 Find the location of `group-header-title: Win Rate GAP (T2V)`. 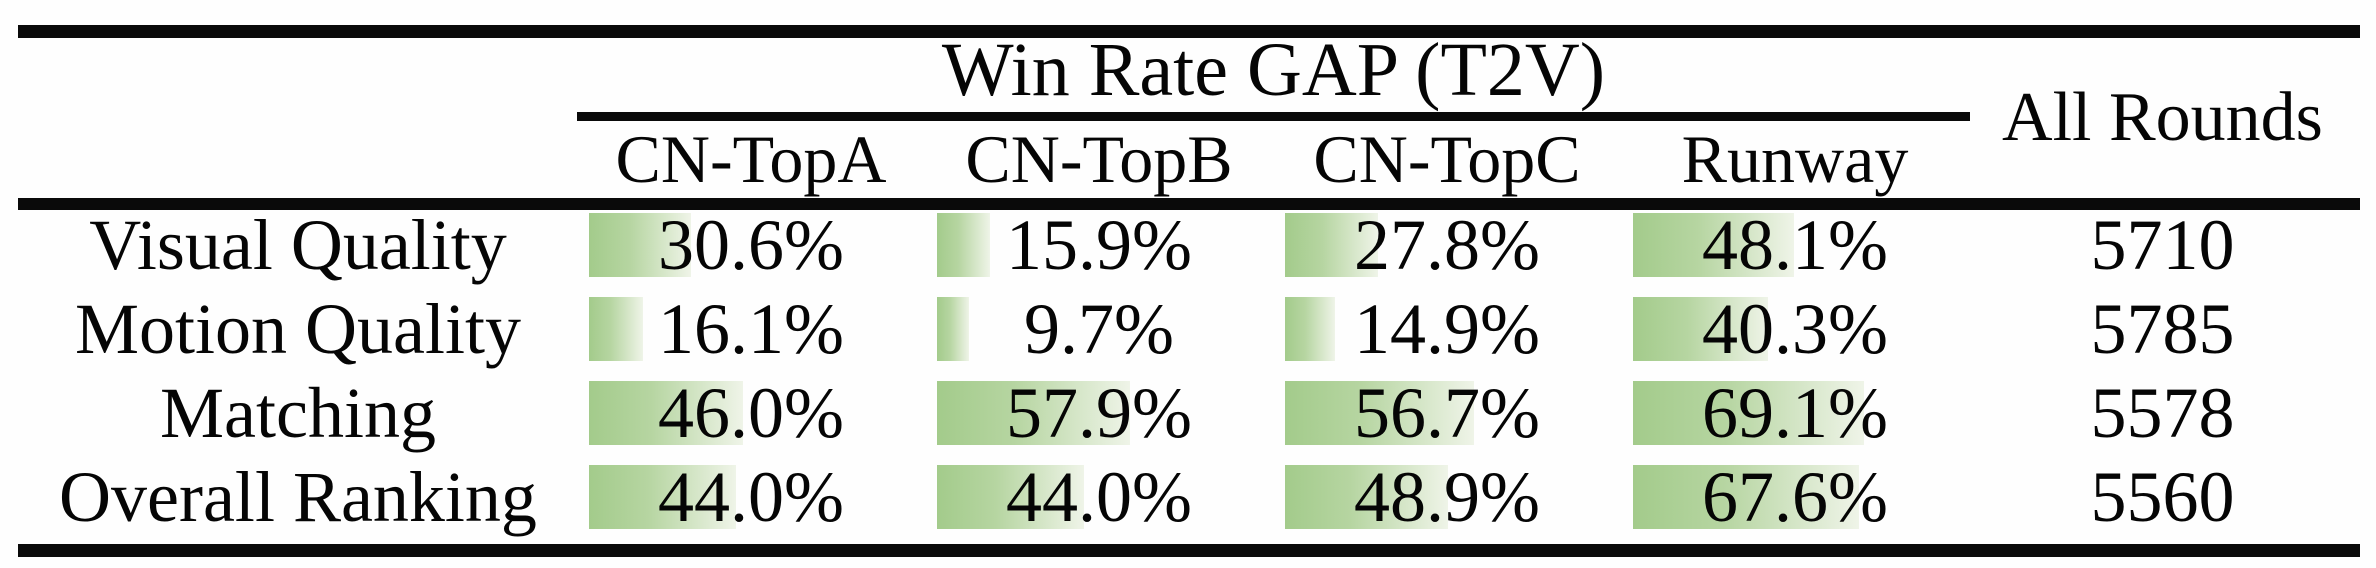

group-header-title: Win Rate GAP (T2V) is located at coordinates (1273, 70).